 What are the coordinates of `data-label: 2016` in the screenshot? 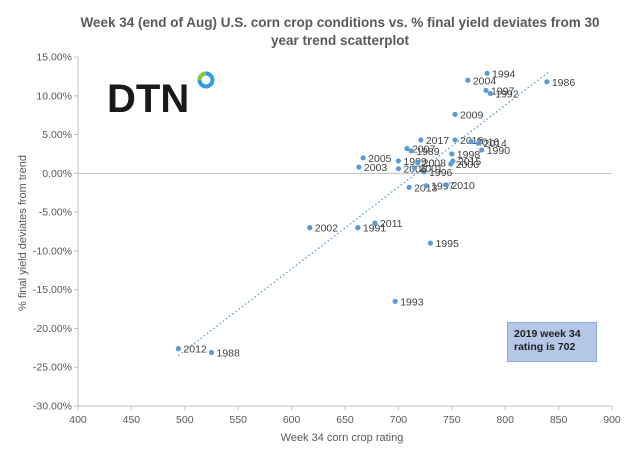 It's located at (488, 143).